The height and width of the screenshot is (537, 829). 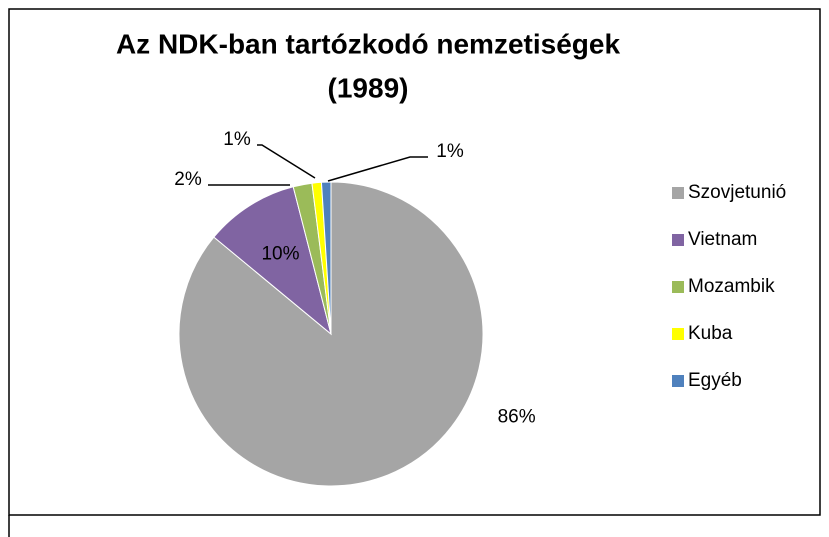 What do you see at coordinates (188, 179) in the screenshot?
I see `data-label: 2%` at bounding box center [188, 179].